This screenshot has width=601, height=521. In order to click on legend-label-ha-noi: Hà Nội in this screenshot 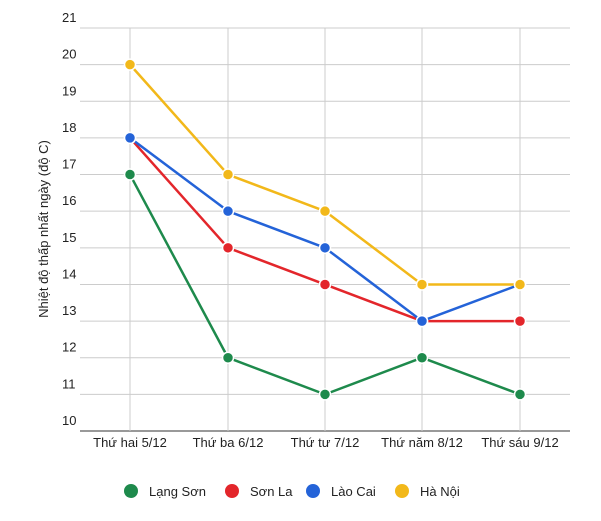, I will do `click(440, 491)`.